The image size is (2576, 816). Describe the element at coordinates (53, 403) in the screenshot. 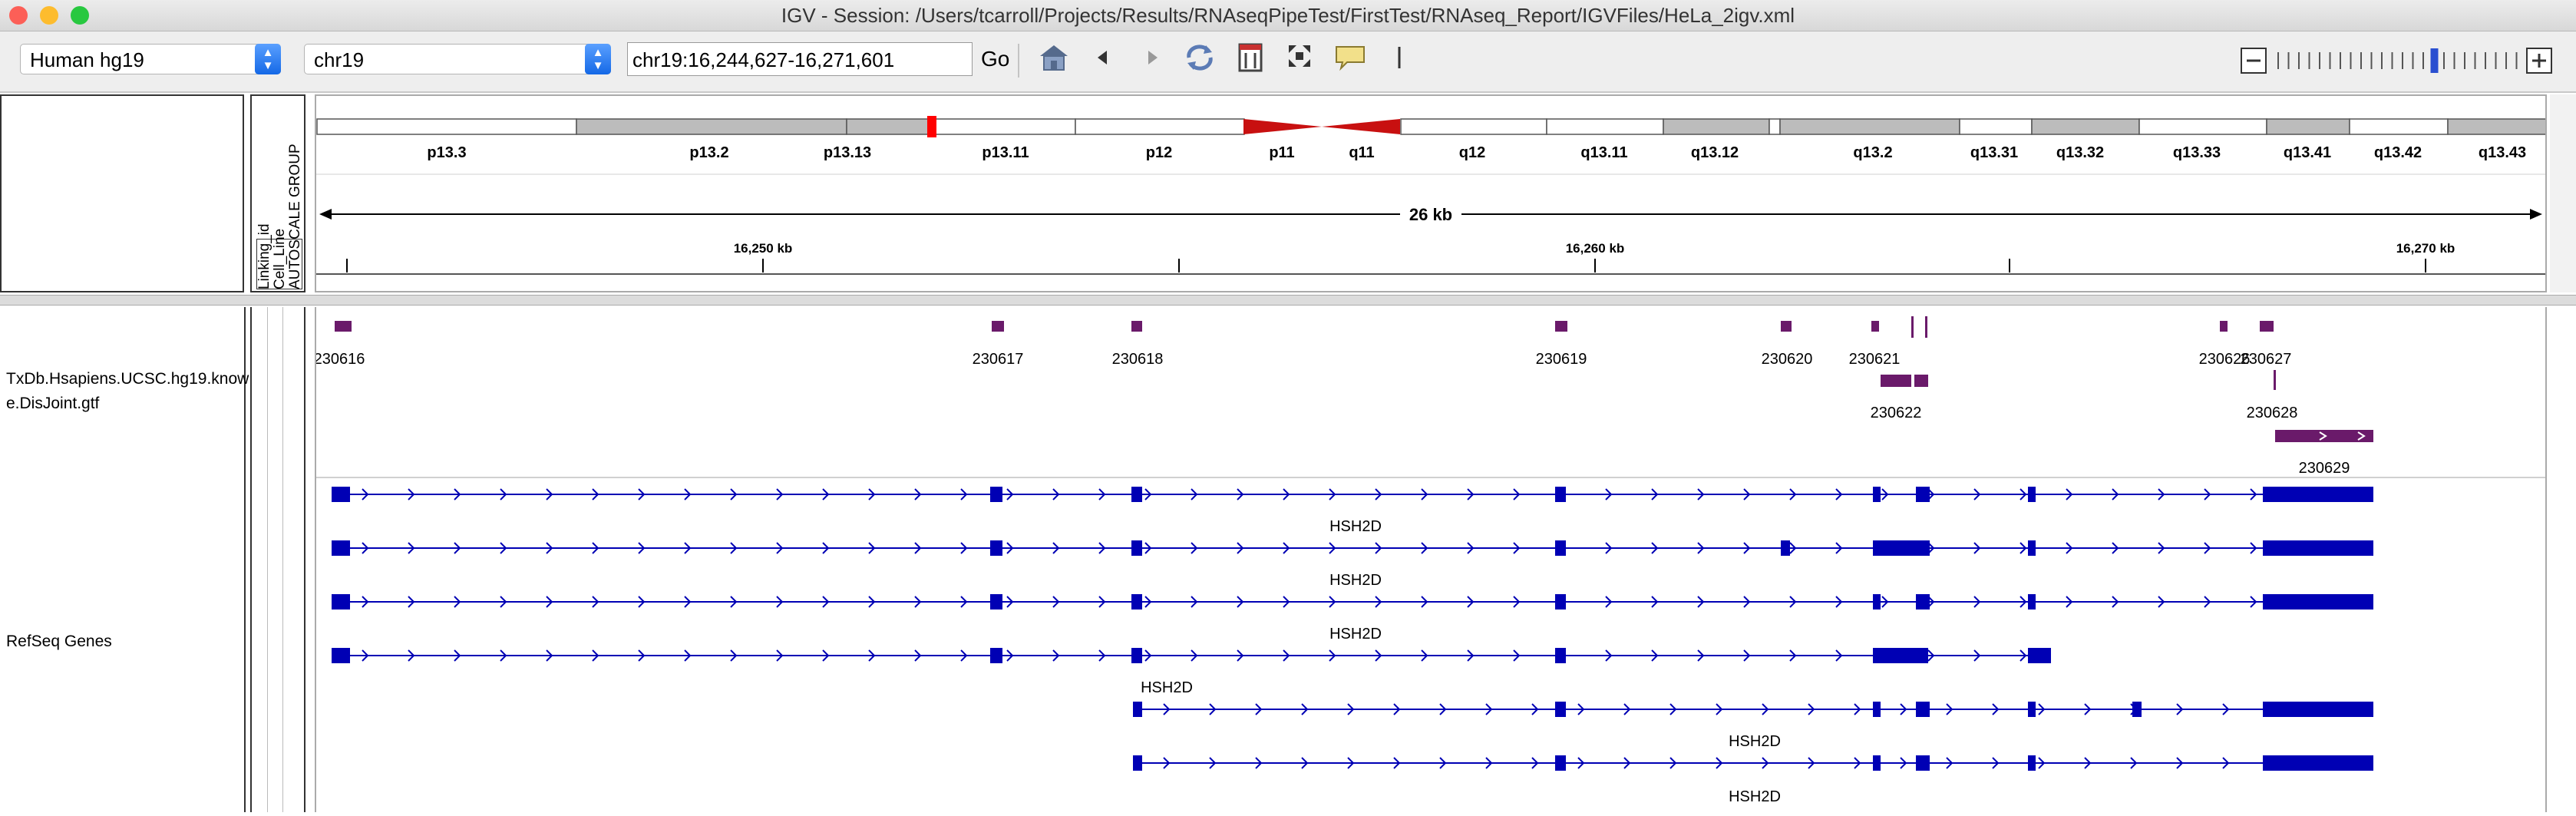

I see `gtf-track-name-line2: e.DisJoint.gtf` at that location.